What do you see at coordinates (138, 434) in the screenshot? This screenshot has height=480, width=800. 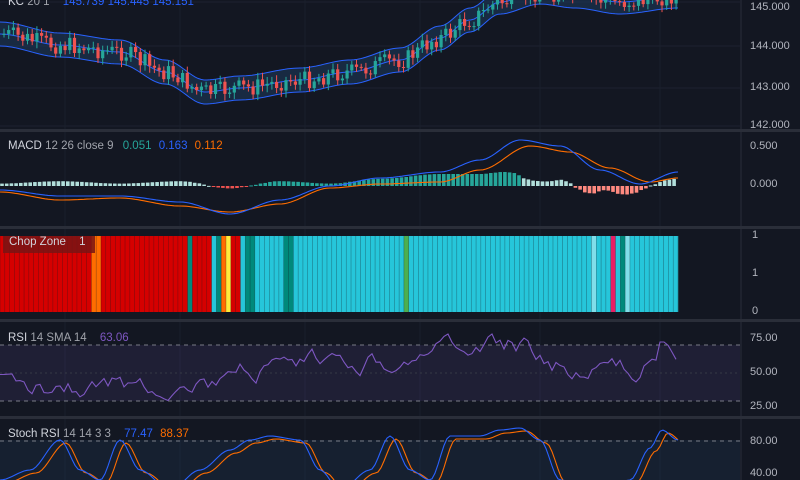 I see `stoch-k-value: 77.47` at bounding box center [138, 434].